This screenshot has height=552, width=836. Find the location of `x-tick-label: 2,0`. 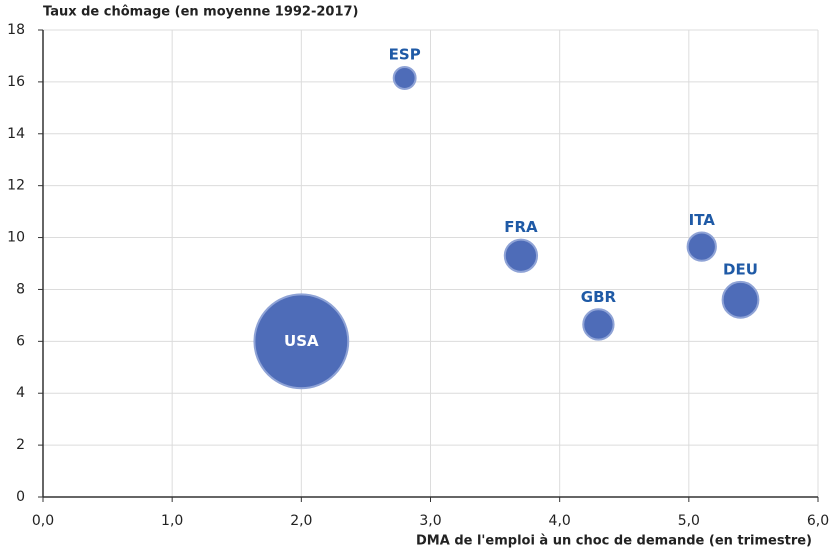

x-tick-label: 2,0 is located at coordinates (301, 521).